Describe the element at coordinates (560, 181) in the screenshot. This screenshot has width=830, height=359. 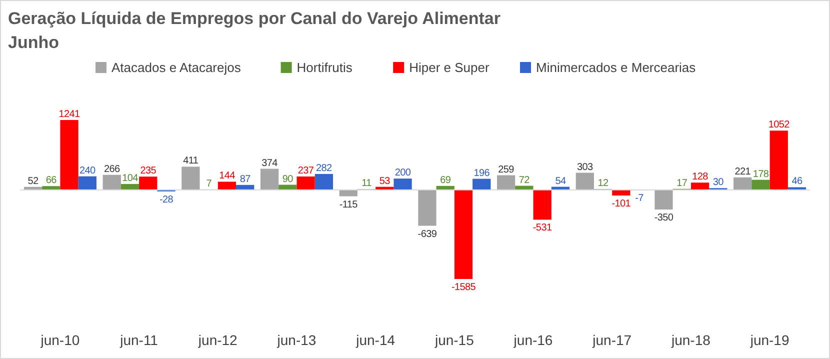
I see `data-label: 54` at that location.